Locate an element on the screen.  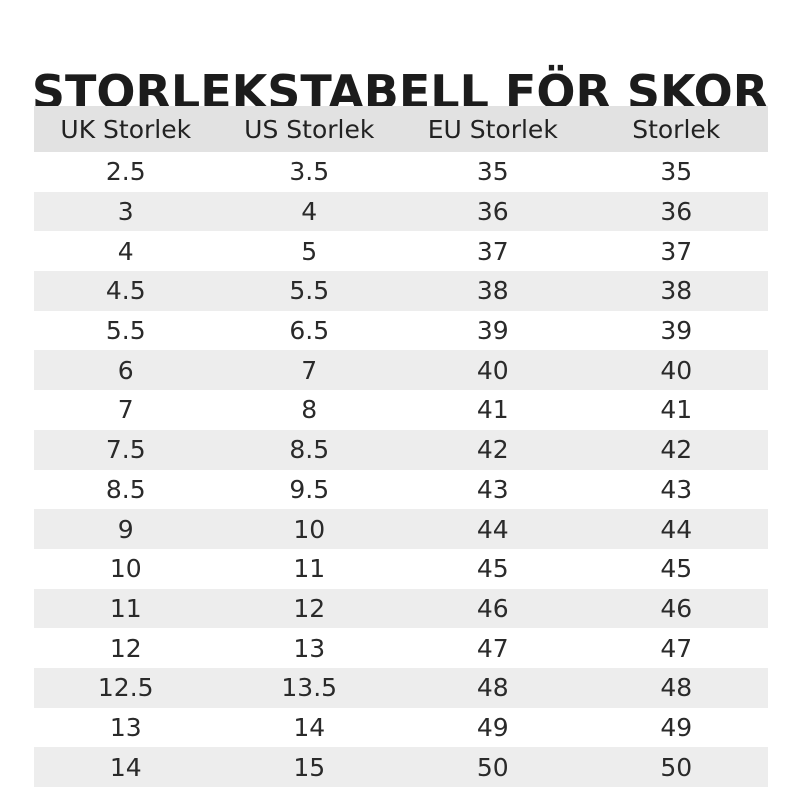
cell-eu: 37 is located at coordinates (493, 251).